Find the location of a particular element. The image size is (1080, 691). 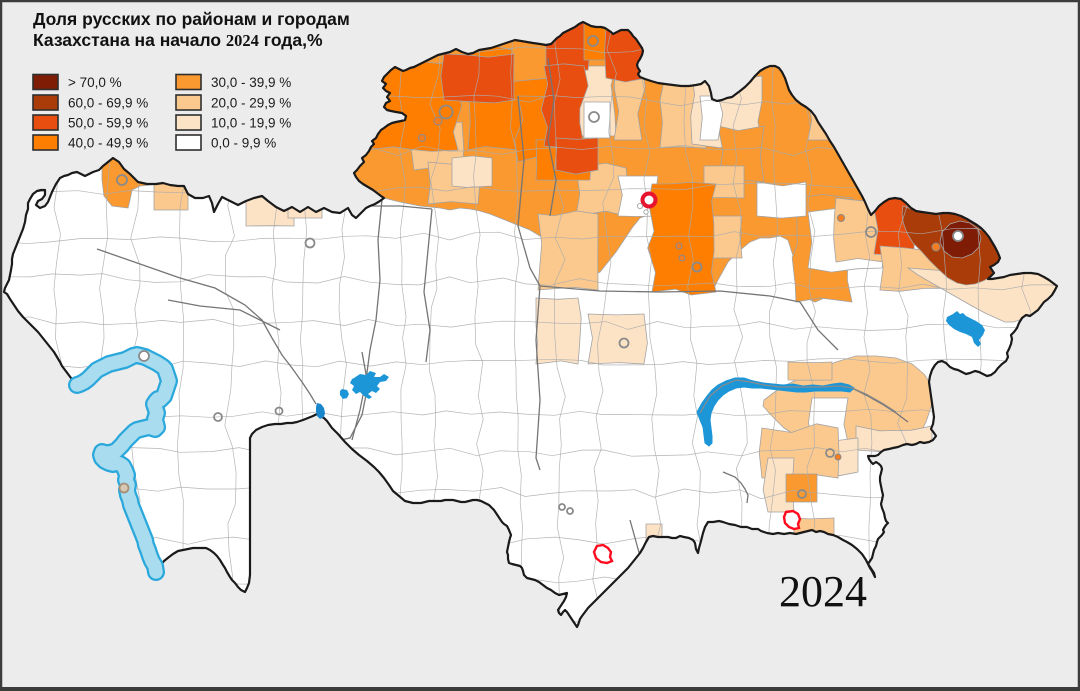

svg-text:Казахстана на начало 2024 год: Казахстана на начало 2024 года,% is located at coordinates (178, 40).